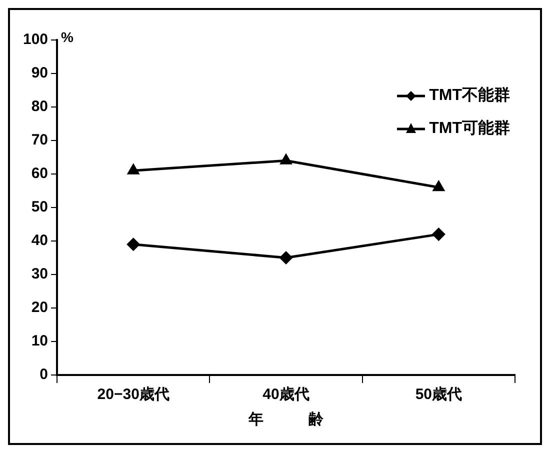 The image size is (550, 455). I want to click on x-tick-label: 40歳代, so click(286, 395).